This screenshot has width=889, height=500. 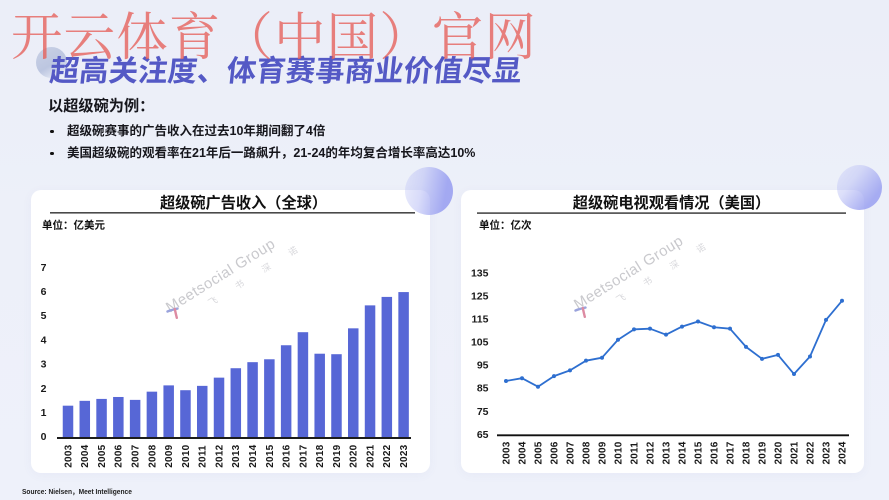 What do you see at coordinates (480, 274) in the screenshot?
I see `svg-text: 135` at bounding box center [480, 274].